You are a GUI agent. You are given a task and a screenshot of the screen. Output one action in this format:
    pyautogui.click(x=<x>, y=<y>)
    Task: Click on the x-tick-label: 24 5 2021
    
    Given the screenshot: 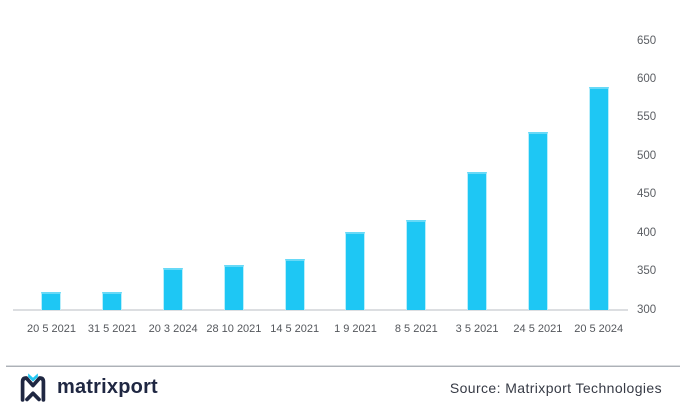 What is the action you would take?
    pyautogui.click(x=538, y=329)
    